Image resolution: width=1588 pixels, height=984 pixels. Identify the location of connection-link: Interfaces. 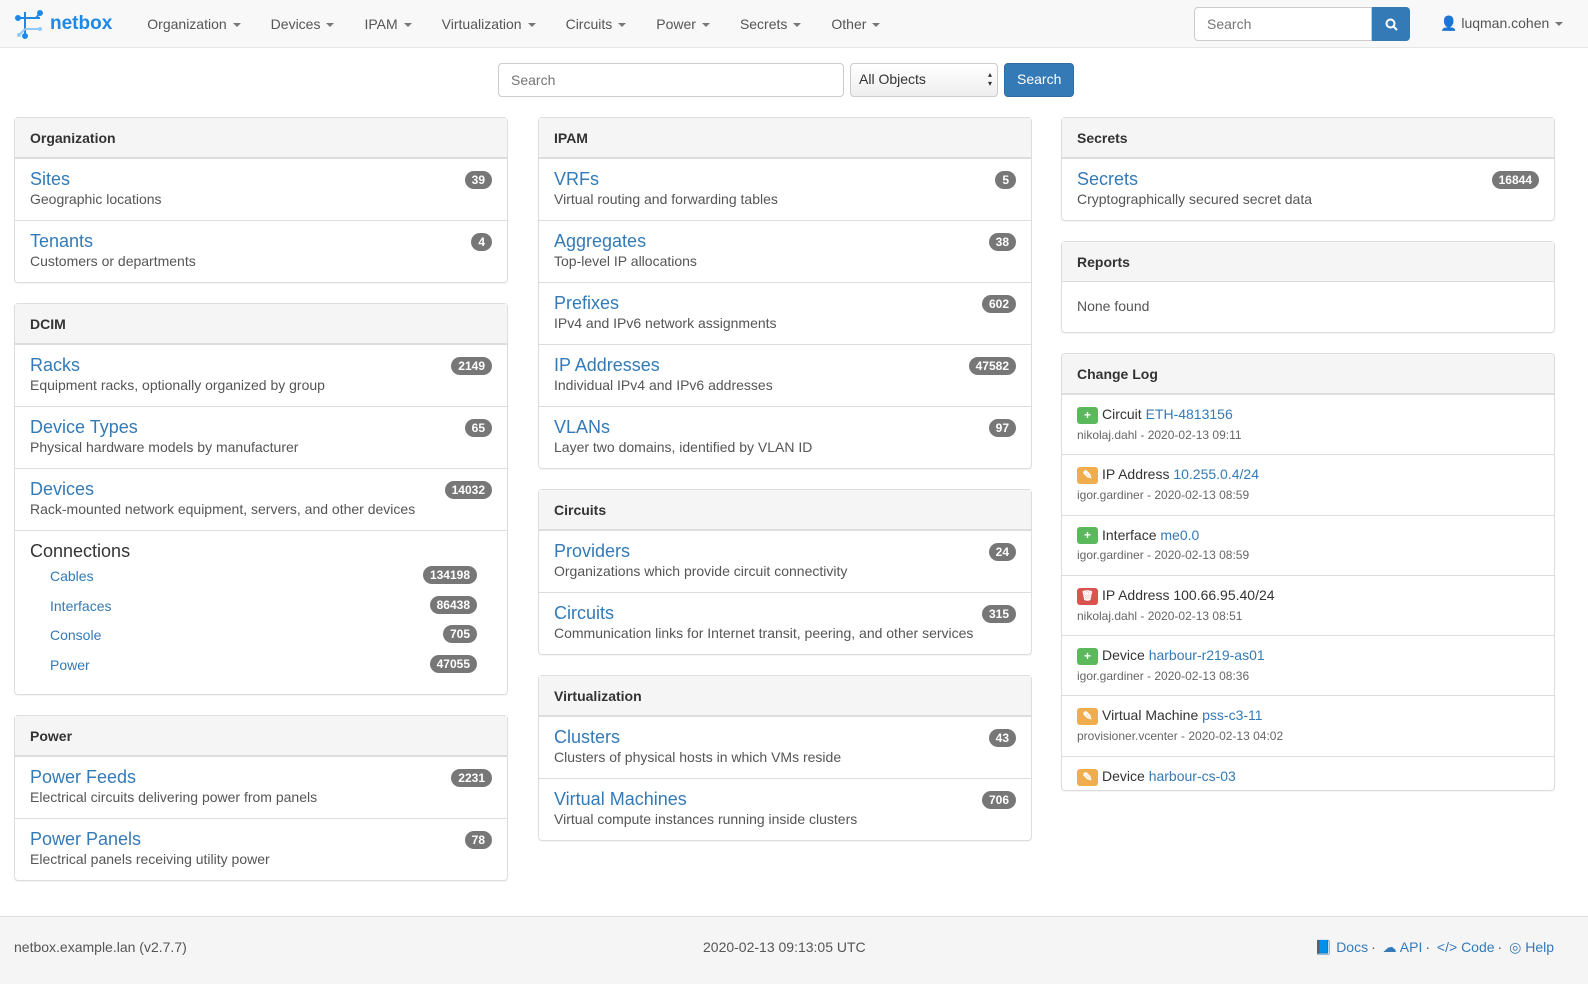
(81, 605).